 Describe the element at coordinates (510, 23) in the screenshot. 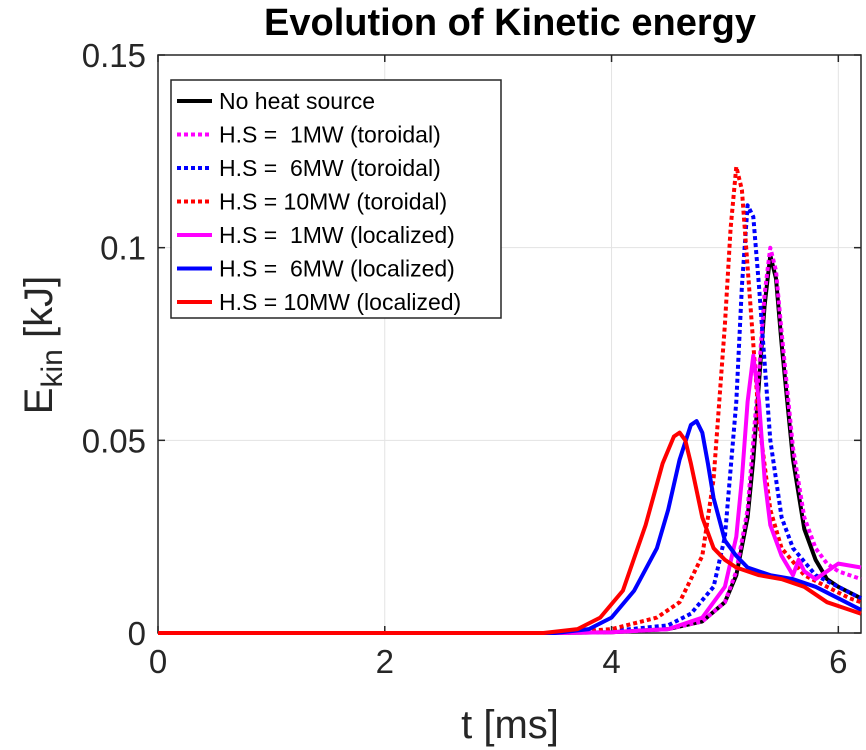

I see `chart-title: Evolution of Kinetic energy` at that location.